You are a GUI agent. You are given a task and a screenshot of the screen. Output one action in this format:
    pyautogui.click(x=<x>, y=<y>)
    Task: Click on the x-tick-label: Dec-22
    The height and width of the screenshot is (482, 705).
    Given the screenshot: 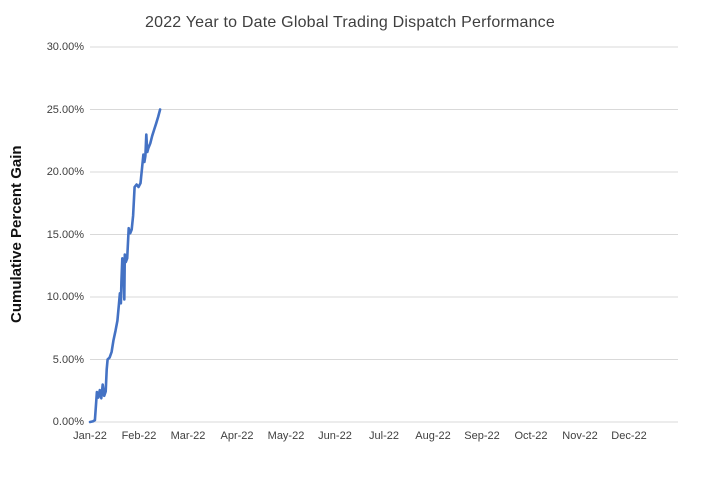 What is the action you would take?
    pyautogui.click(x=629, y=436)
    